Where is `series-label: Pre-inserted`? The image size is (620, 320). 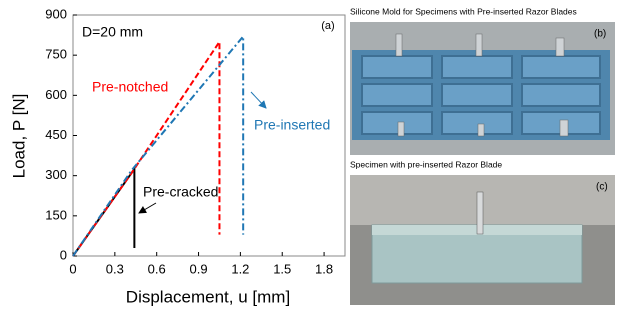 series-label: Pre-inserted is located at coordinates (292, 125).